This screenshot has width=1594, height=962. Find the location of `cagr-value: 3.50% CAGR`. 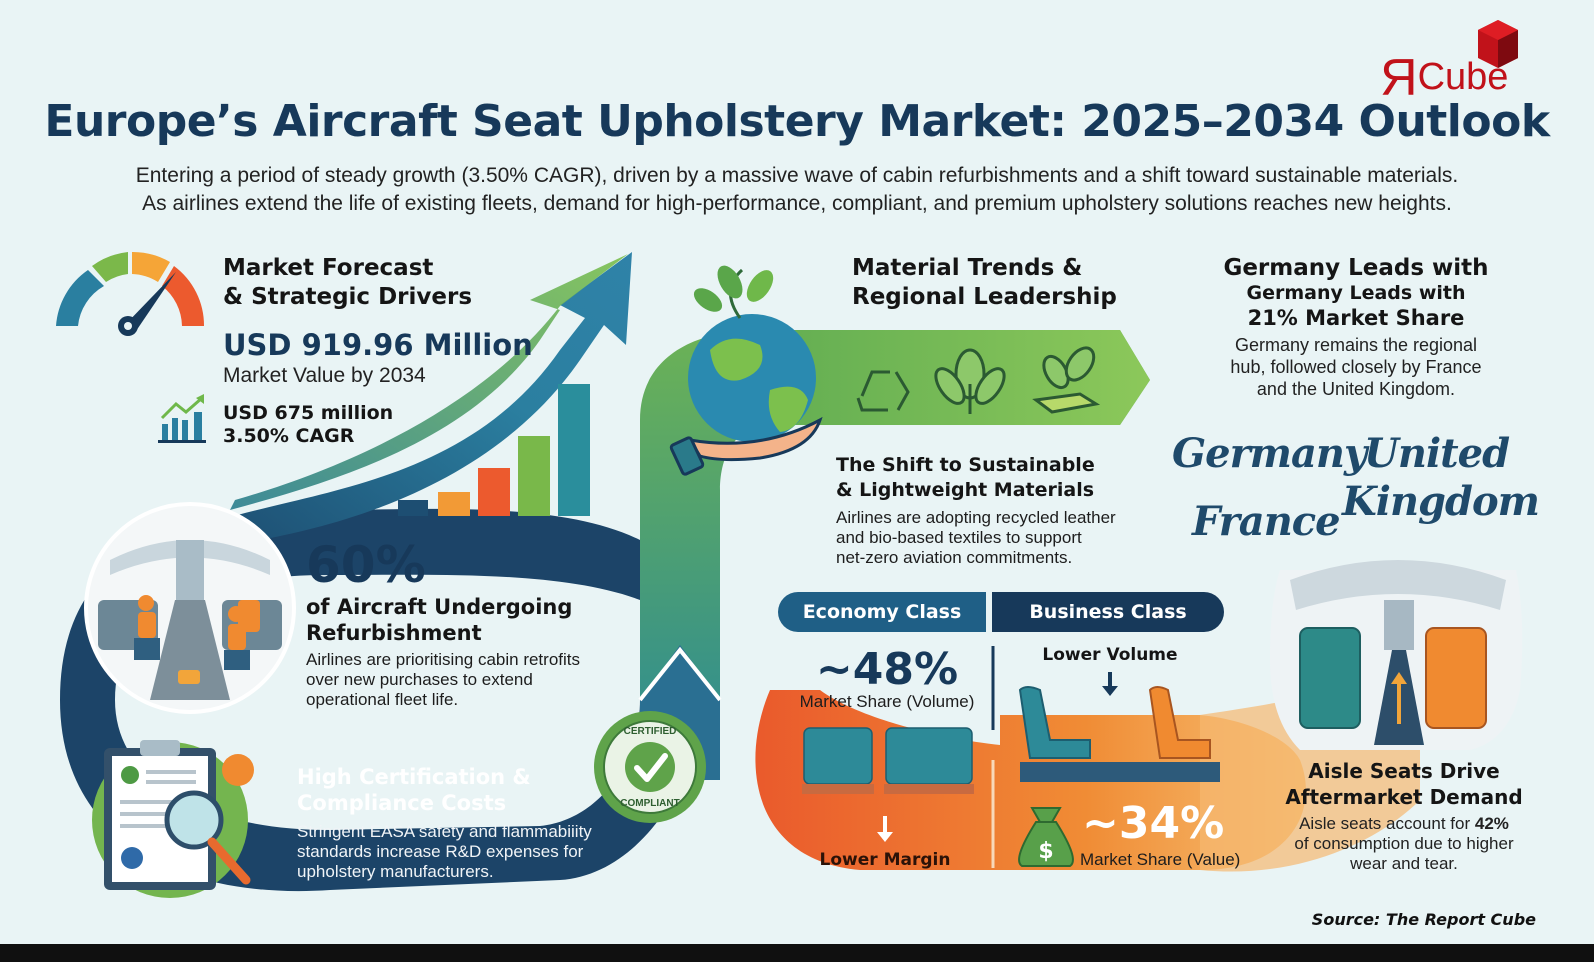

cagr-value: 3.50% CAGR is located at coordinates (289, 436).